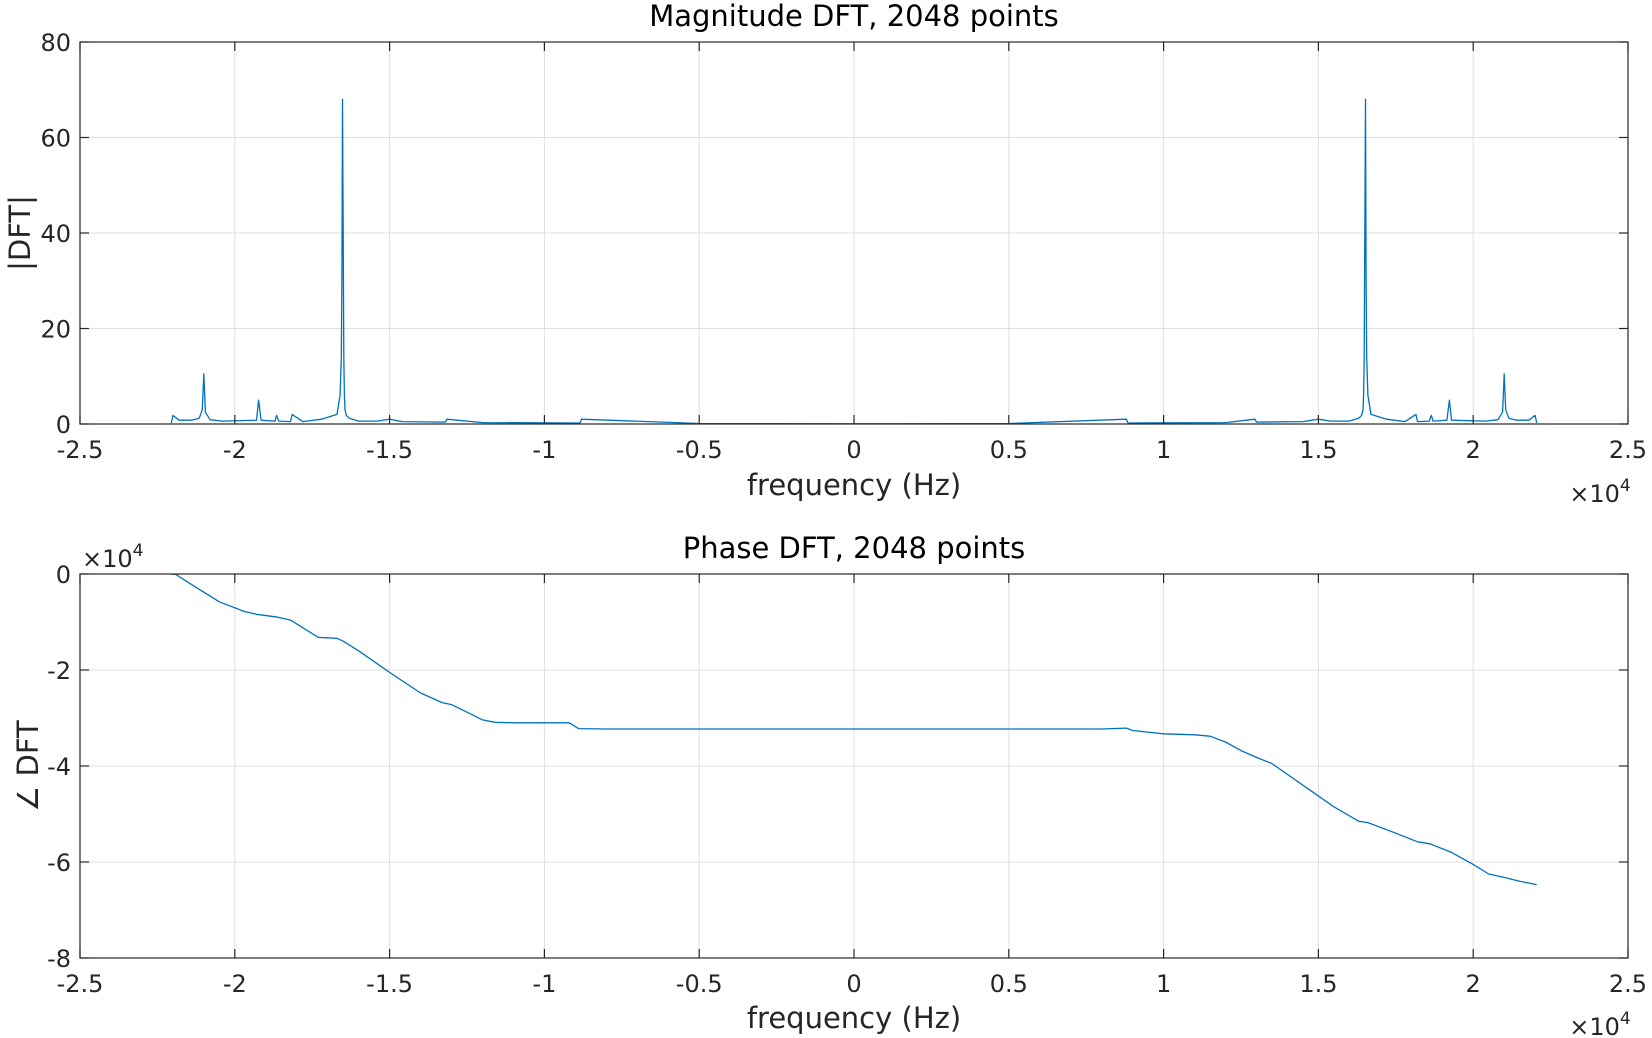 The image size is (1652, 1038). Describe the element at coordinates (854, 16) in the screenshot. I see `magnitude-chart-title: Magnitude DFT, 2048 points` at that location.